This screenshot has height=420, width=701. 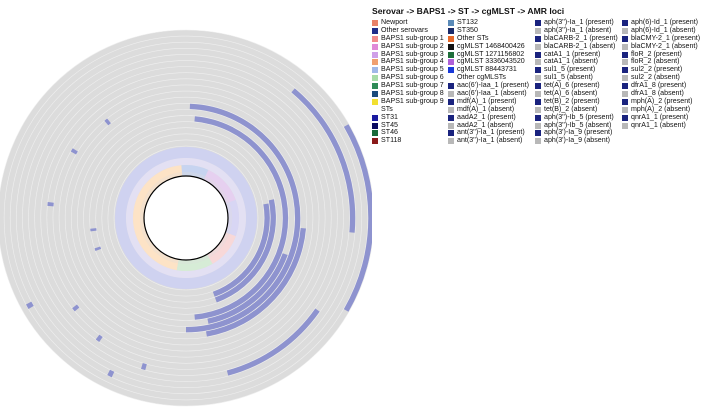 I want to click on legend-label: cgMLST 3336043520, so click(x=491, y=61).